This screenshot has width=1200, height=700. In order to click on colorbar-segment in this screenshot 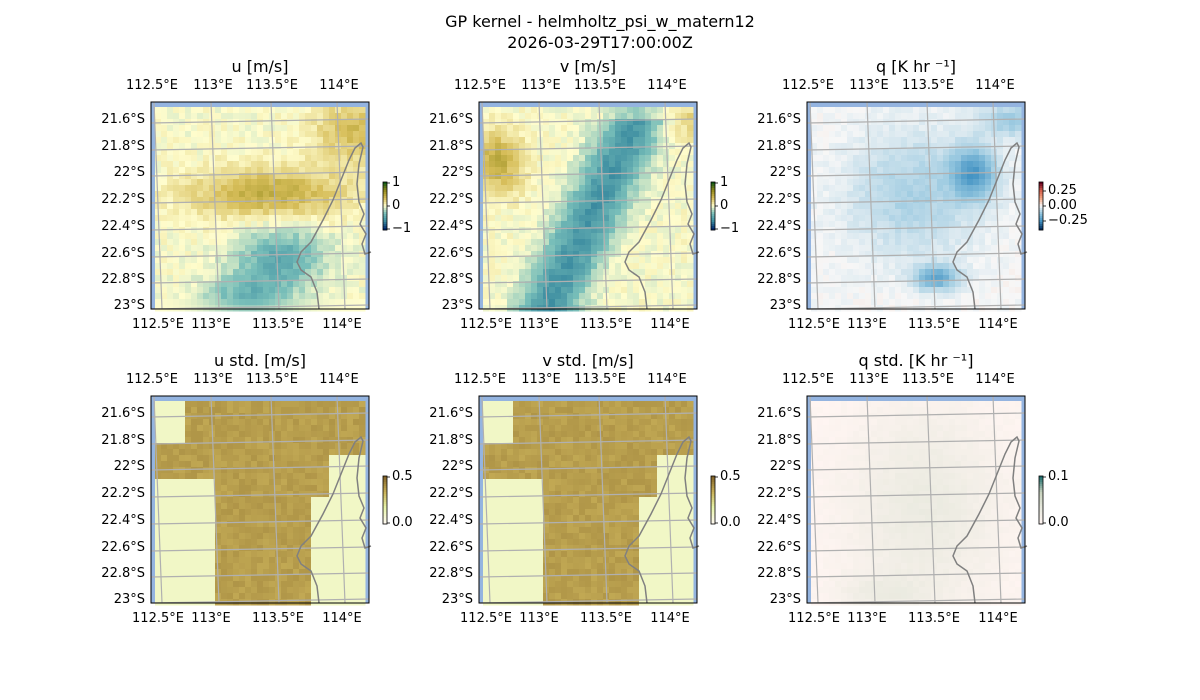, I will do `click(1041, 223)`.